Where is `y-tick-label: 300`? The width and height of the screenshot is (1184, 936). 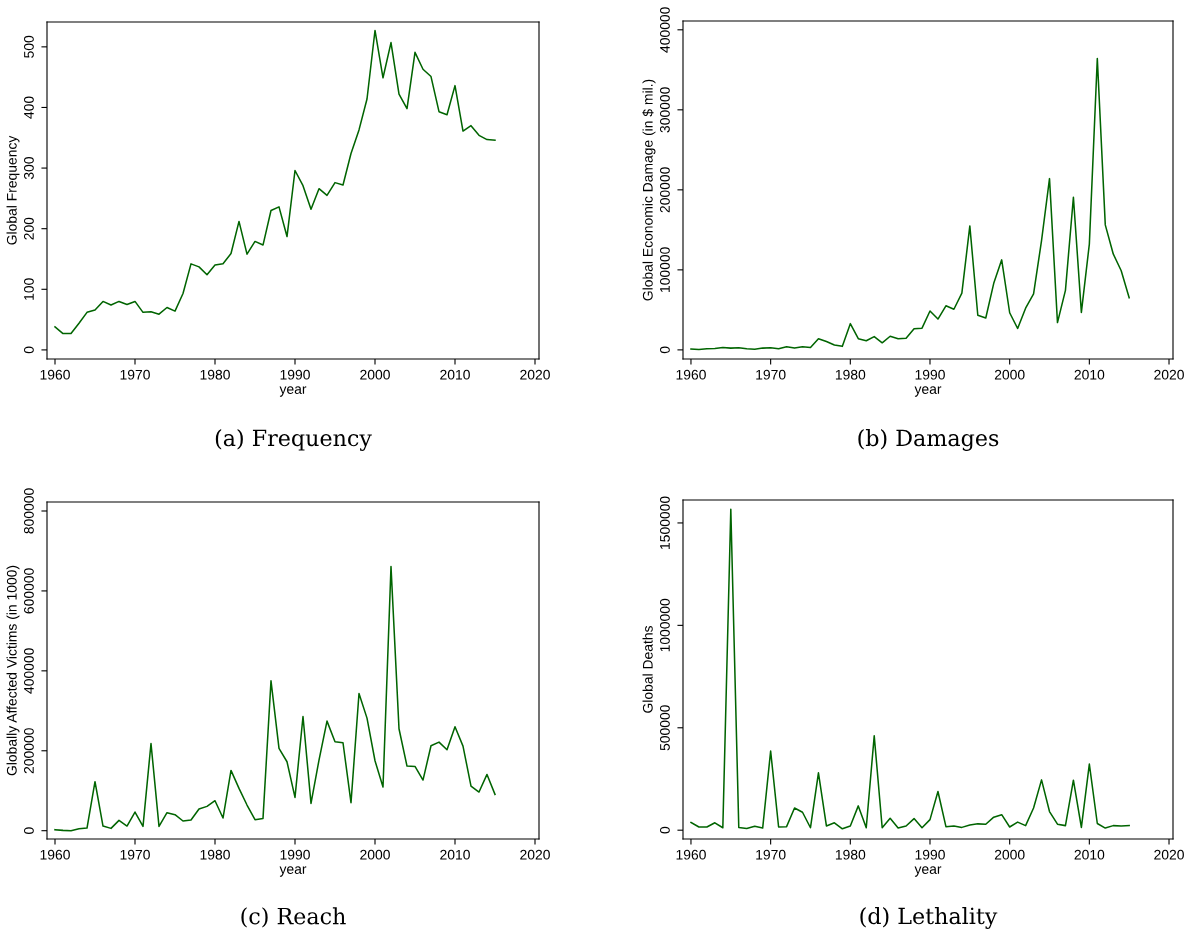
y-tick-label: 300 is located at coordinates (29, 168).